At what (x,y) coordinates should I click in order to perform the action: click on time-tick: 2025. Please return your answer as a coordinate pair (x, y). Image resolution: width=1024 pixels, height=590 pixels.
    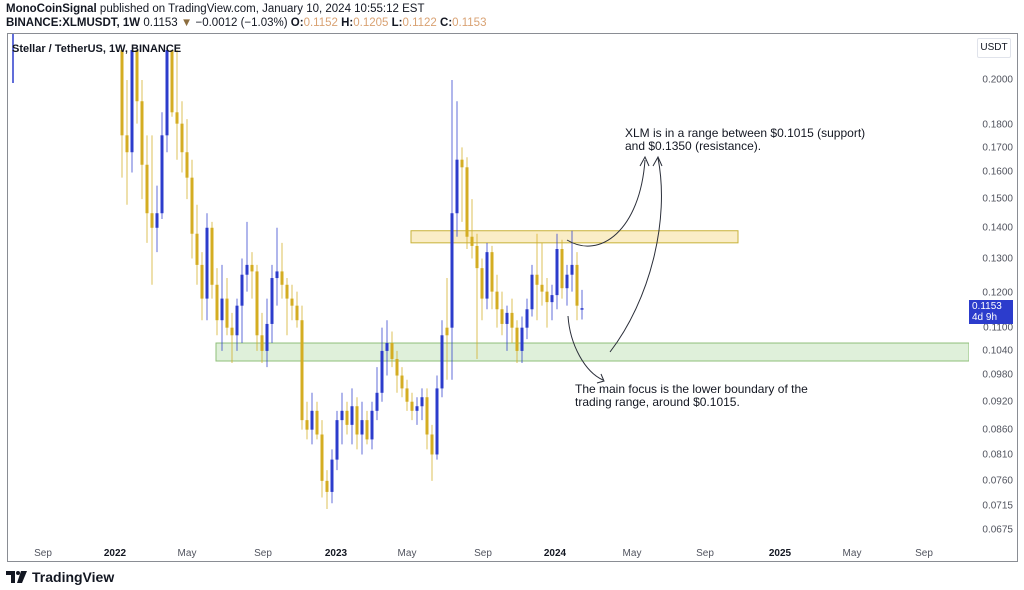
    Looking at the image, I should click on (780, 553).